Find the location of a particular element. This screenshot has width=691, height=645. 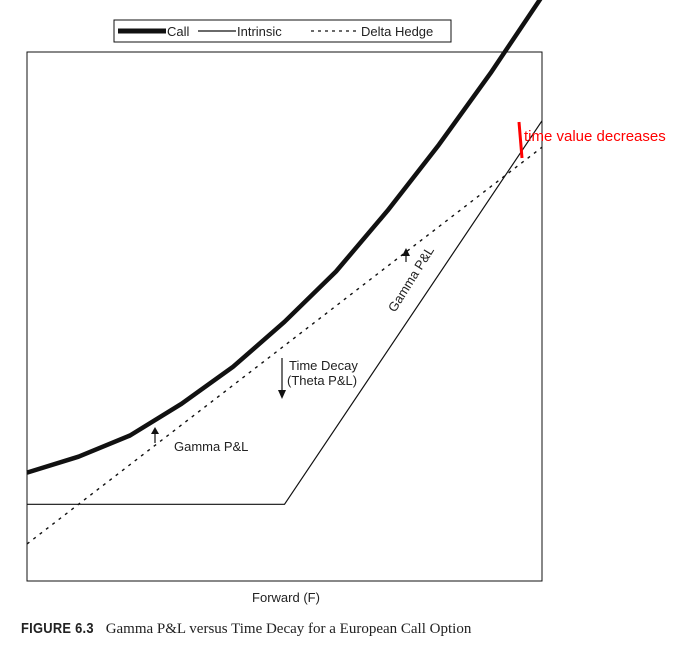

time-value-marker is located at coordinates (520, 140).